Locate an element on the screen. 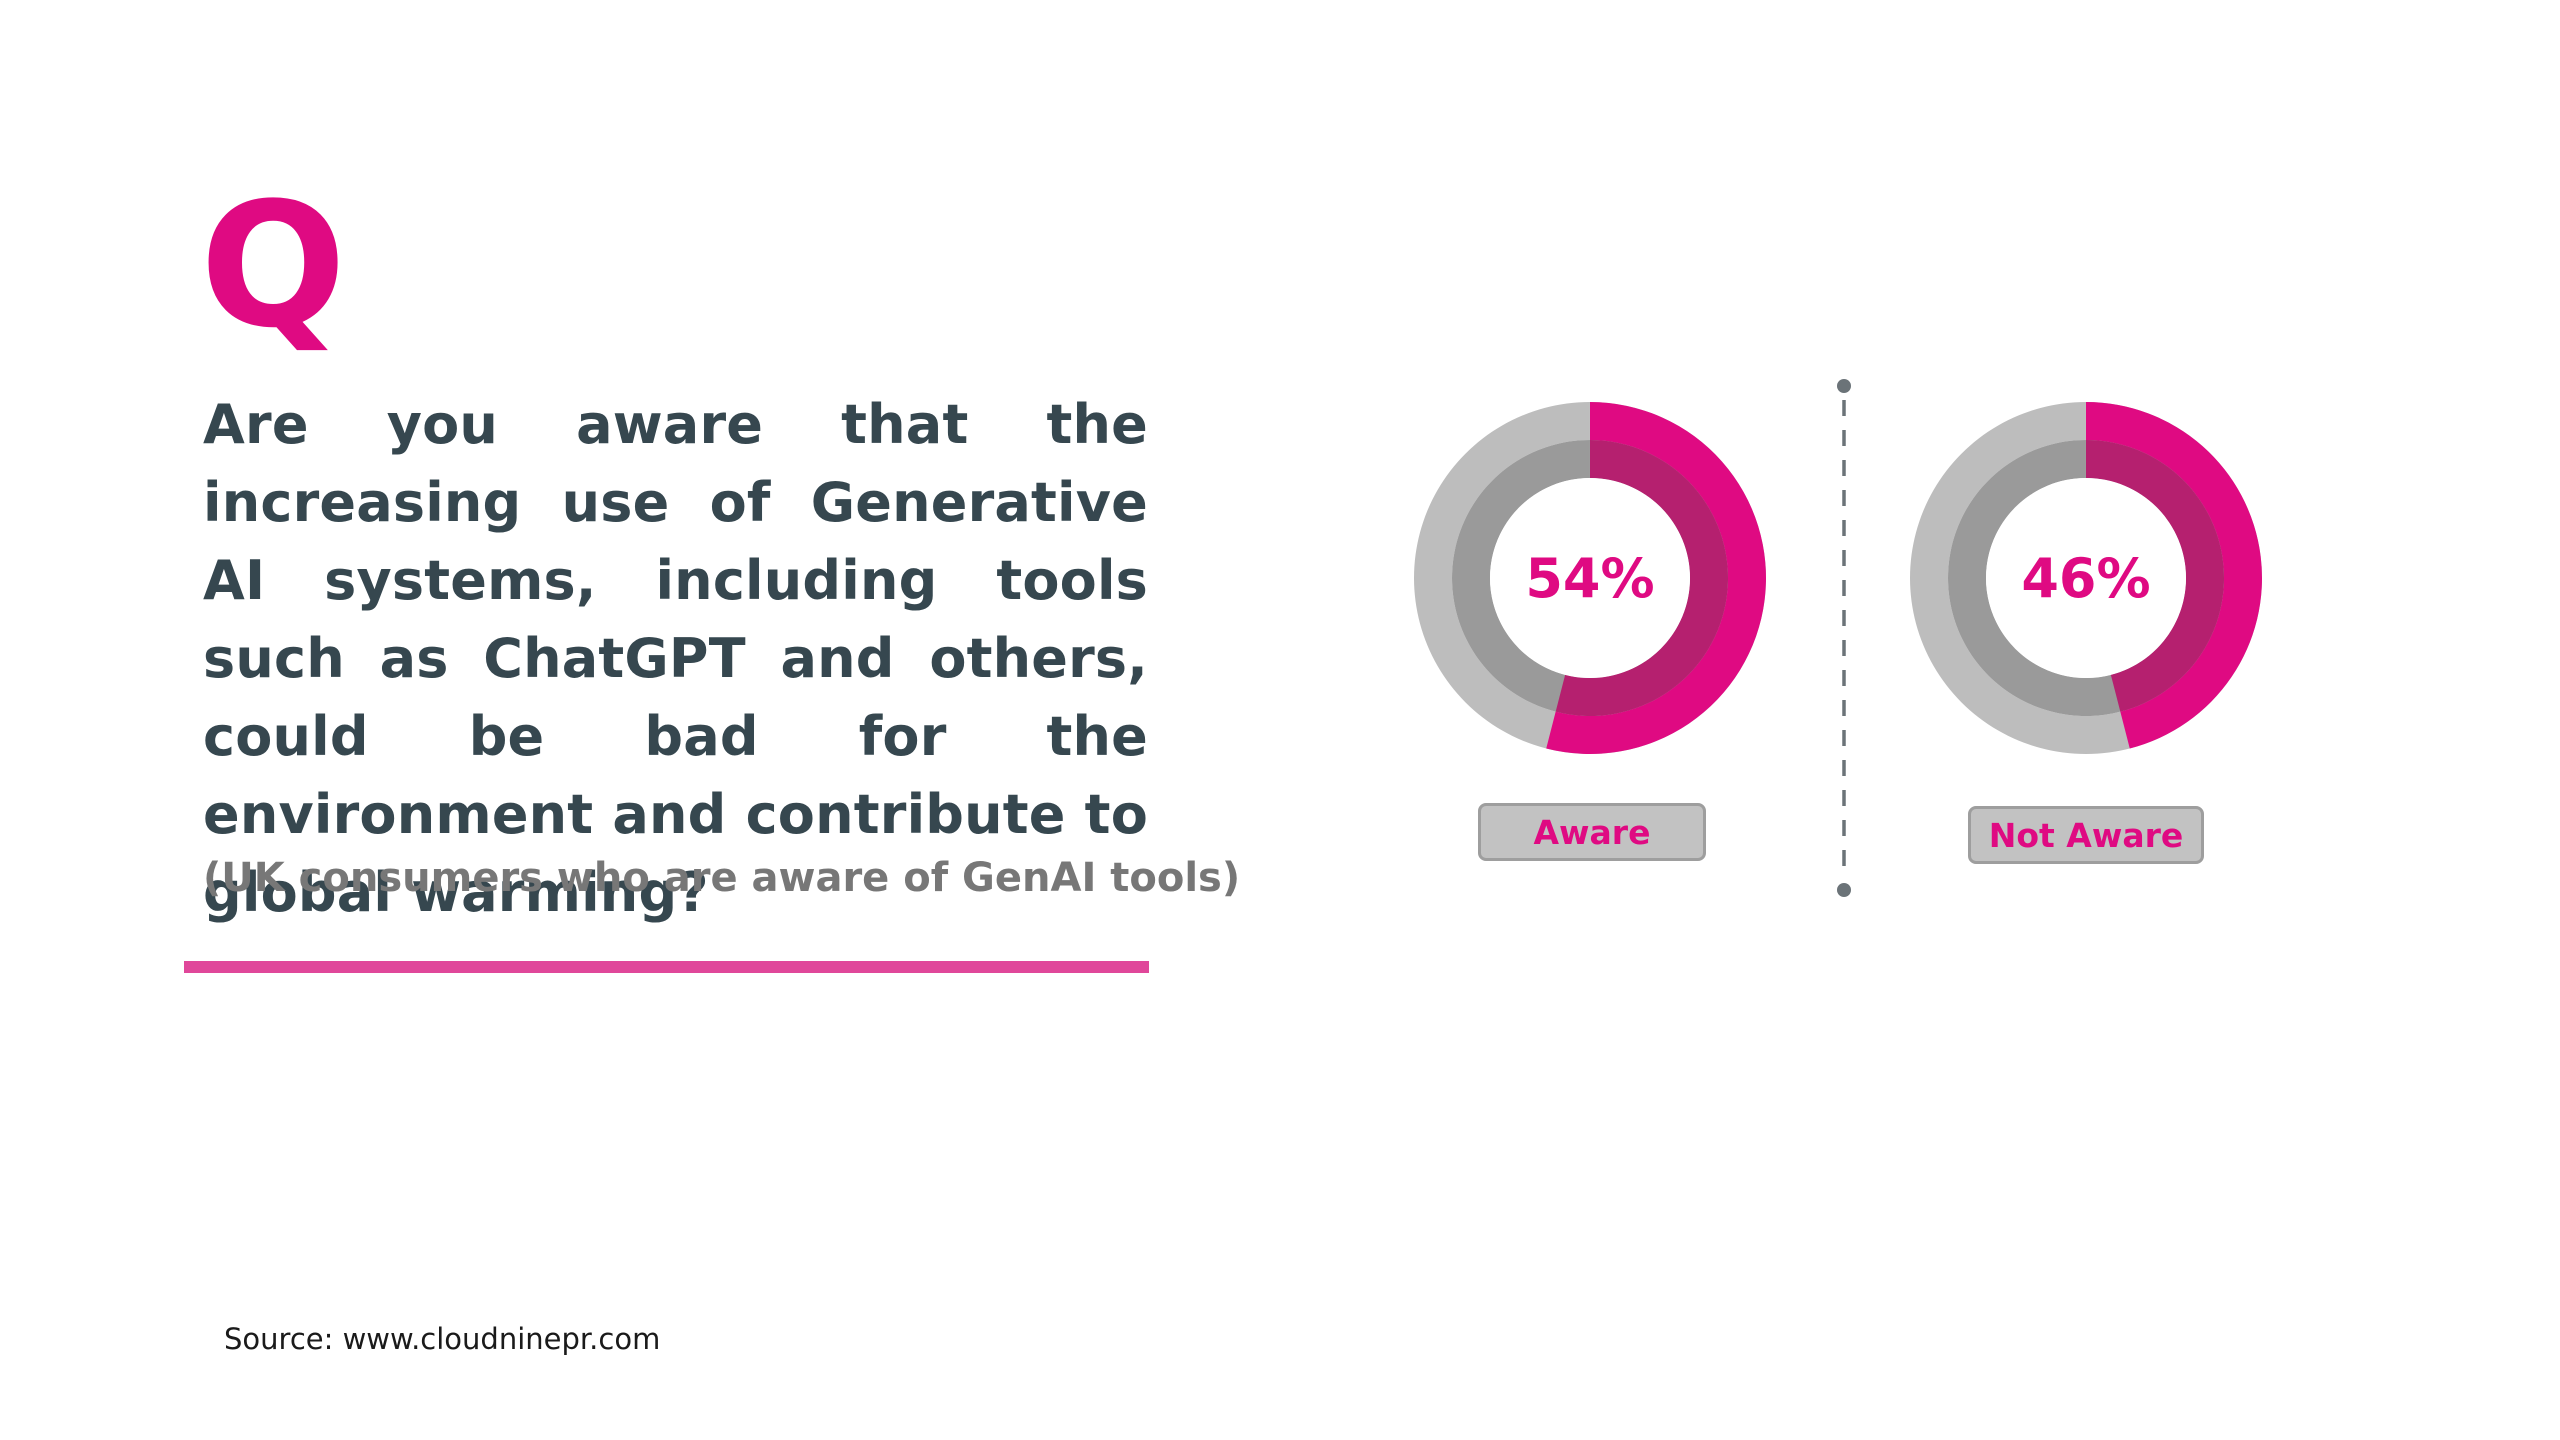 The height and width of the screenshot is (1440, 2560). donut-chart-aware: 54% is located at coordinates (1590, 578).